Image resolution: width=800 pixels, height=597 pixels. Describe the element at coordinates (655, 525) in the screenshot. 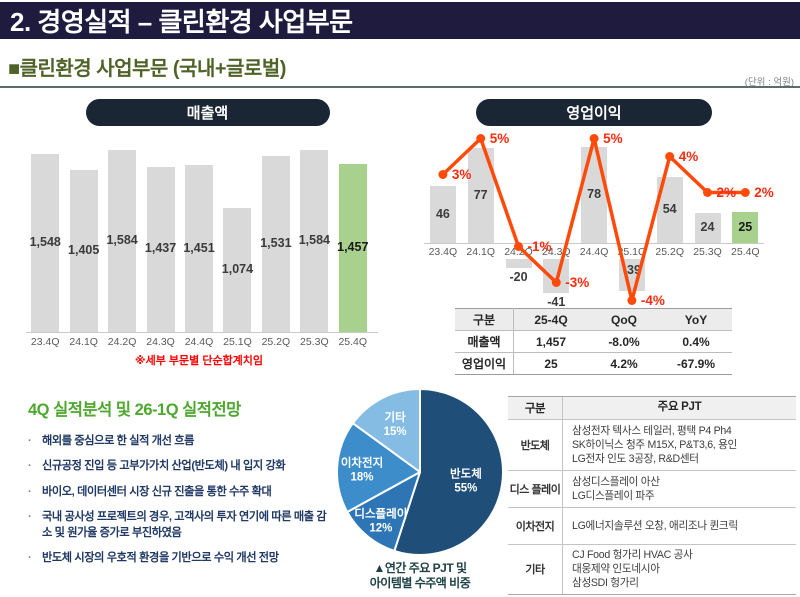

I see `pjt-project-line: LG에너지솔루션 오창, 애리조나 퀸크릭` at that location.